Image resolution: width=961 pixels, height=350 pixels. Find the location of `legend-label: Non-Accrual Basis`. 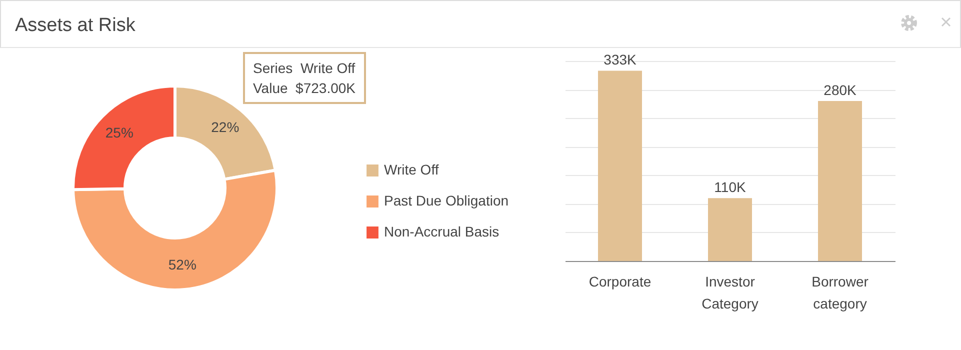

legend-label: Non-Accrual Basis is located at coordinates (442, 232).